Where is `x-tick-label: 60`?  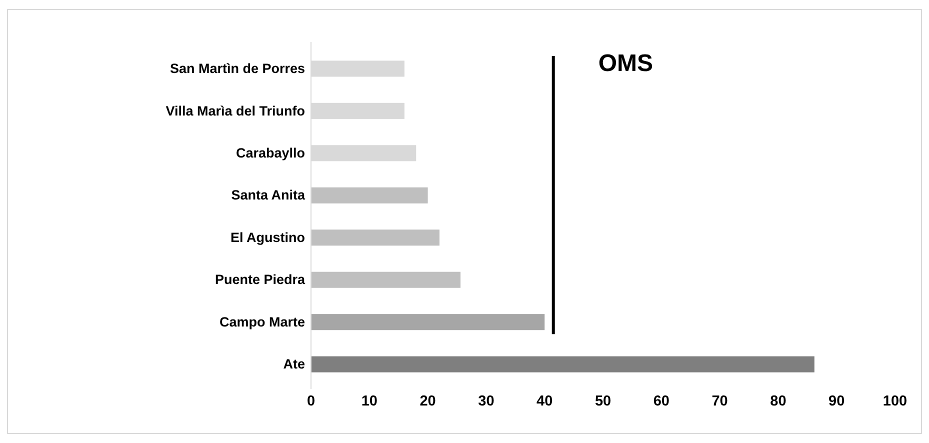
x-tick-label: 60 is located at coordinates (661, 401).